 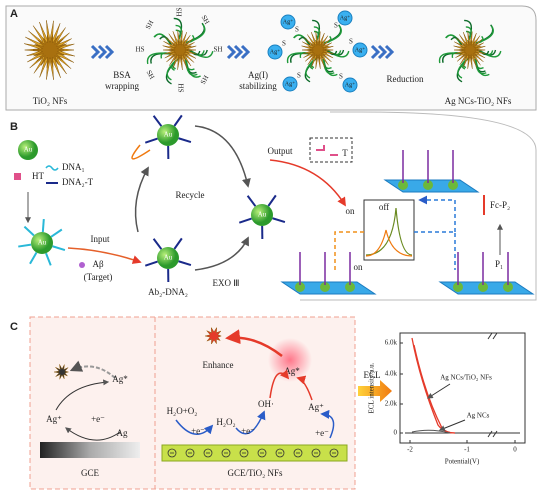 I want to click on label: Output, so click(x=280, y=151).